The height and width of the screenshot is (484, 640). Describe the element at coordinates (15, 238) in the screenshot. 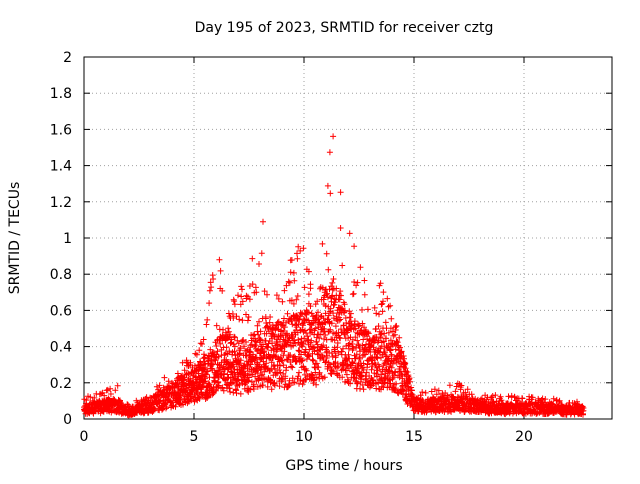

I see `y-axis-label: SRMTID / TECUs` at that location.